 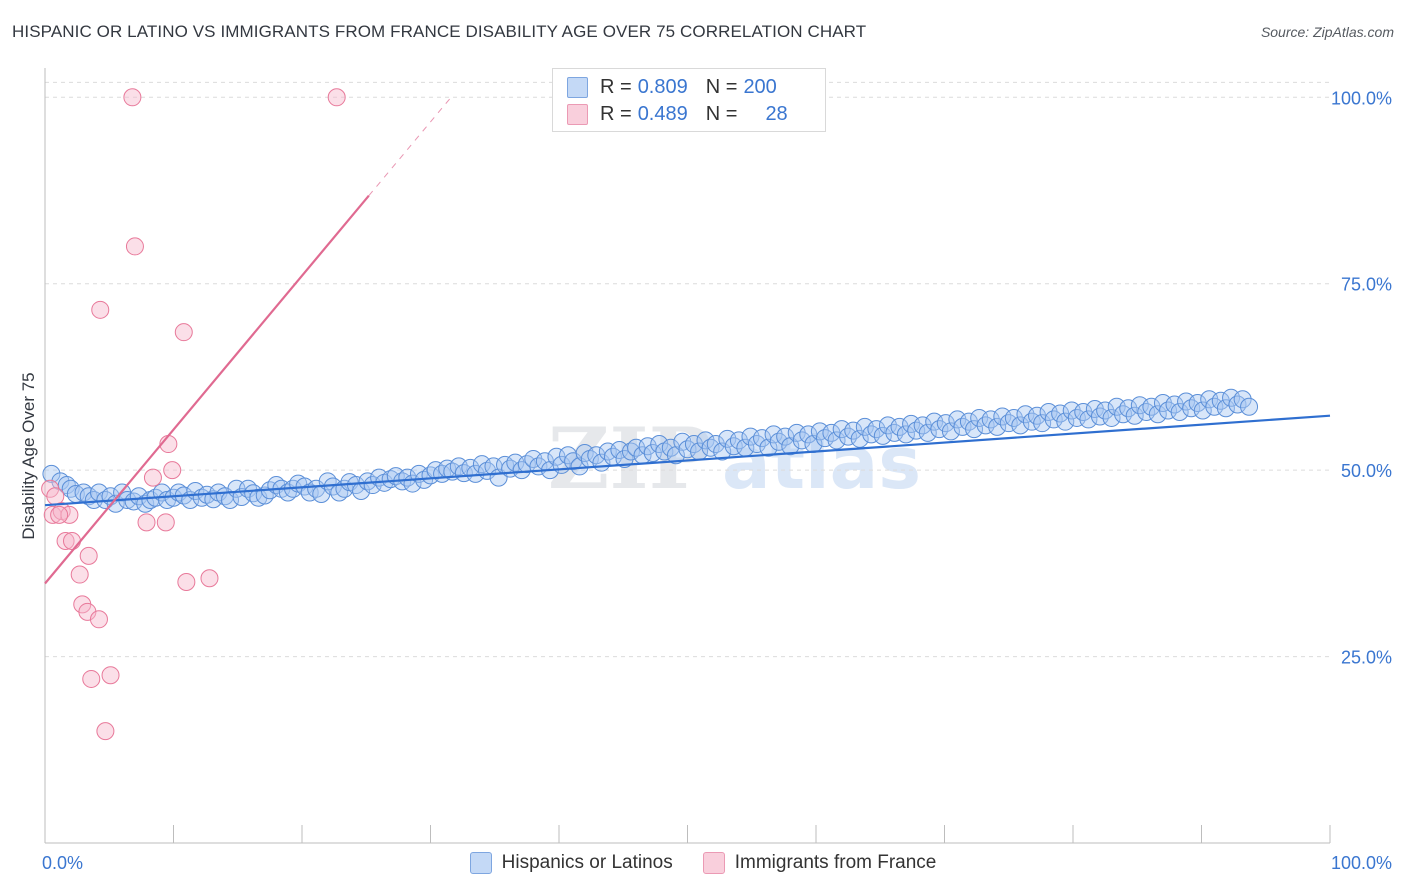 I want to click on y-tick-label: 75.0%, so click(x=1366, y=285).